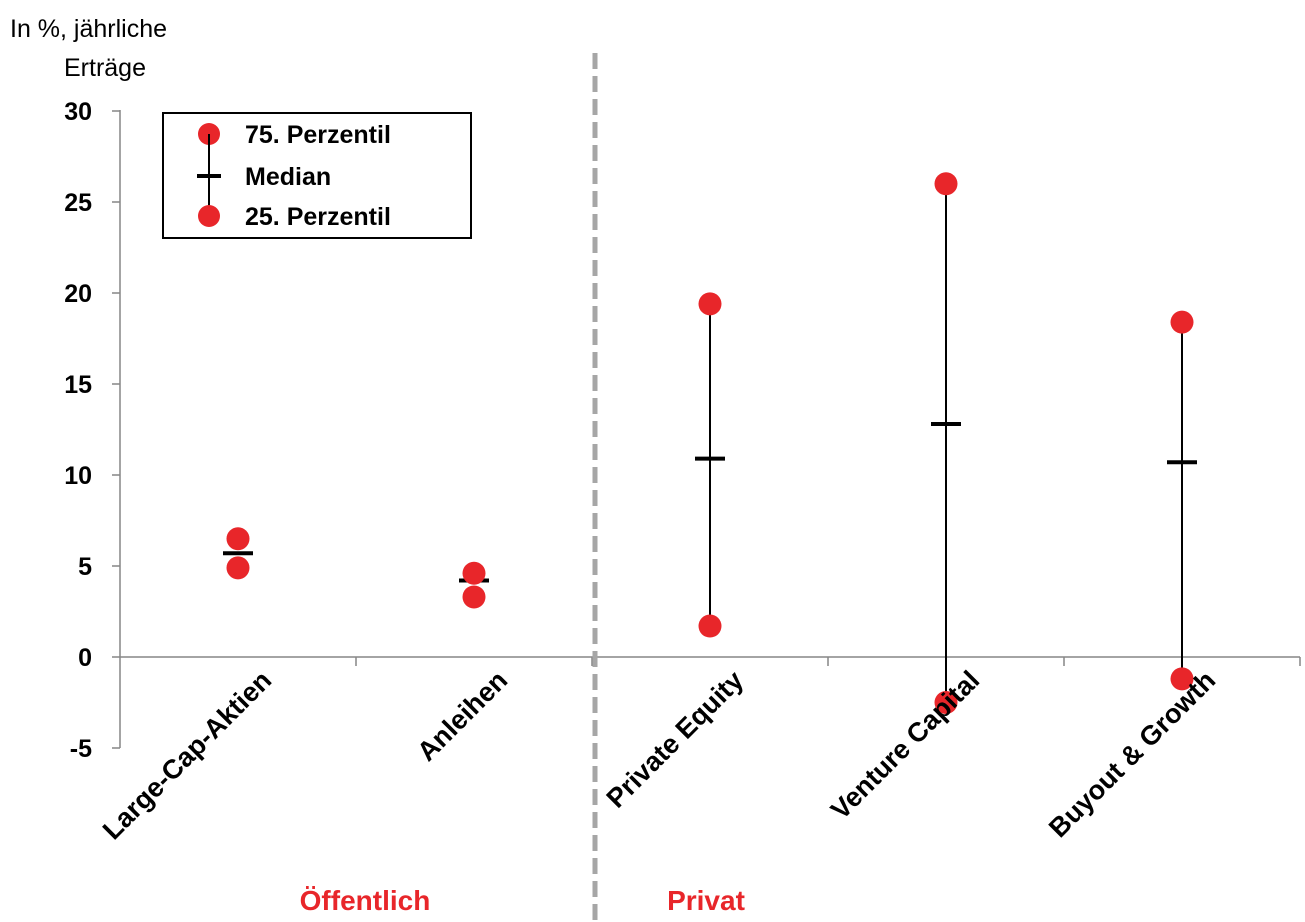 The image size is (1305, 922). What do you see at coordinates (828, 661) in the screenshot?
I see `x-ticks` at bounding box center [828, 661].